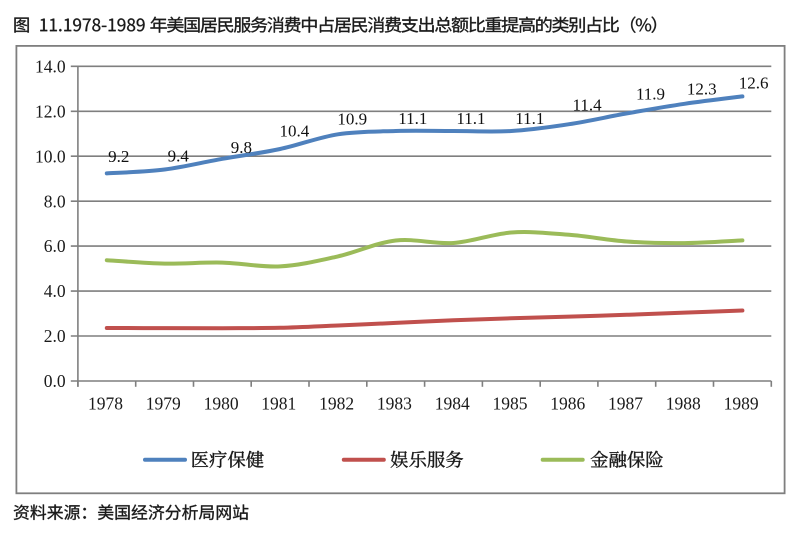  Describe the element at coordinates (55, 246) in the screenshot. I see `svg-text: 6.0` at that location.